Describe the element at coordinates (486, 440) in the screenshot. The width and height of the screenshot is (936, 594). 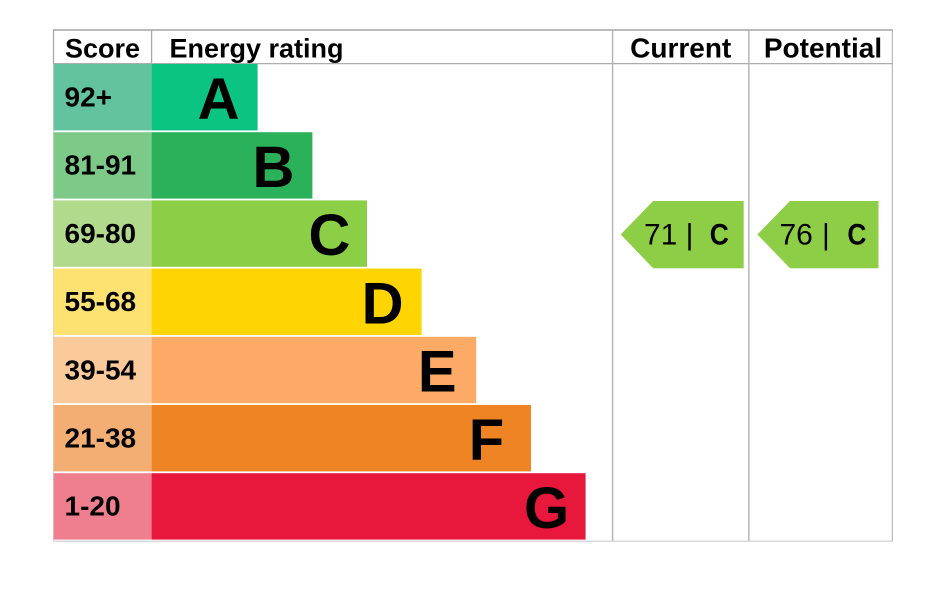
I see `svg-text: F` at that location.